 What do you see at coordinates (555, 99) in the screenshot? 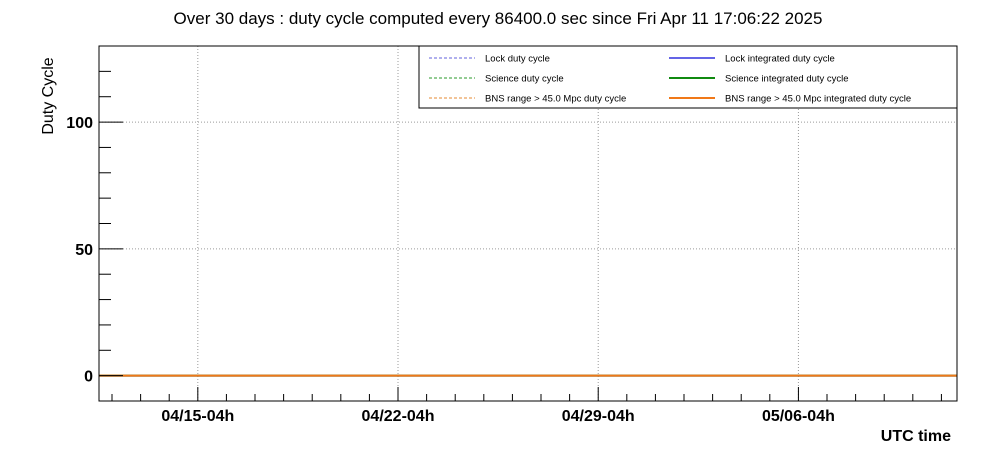
I see `legend-label: BNS range > 45.0 Mpc duty cycle` at bounding box center [555, 99].